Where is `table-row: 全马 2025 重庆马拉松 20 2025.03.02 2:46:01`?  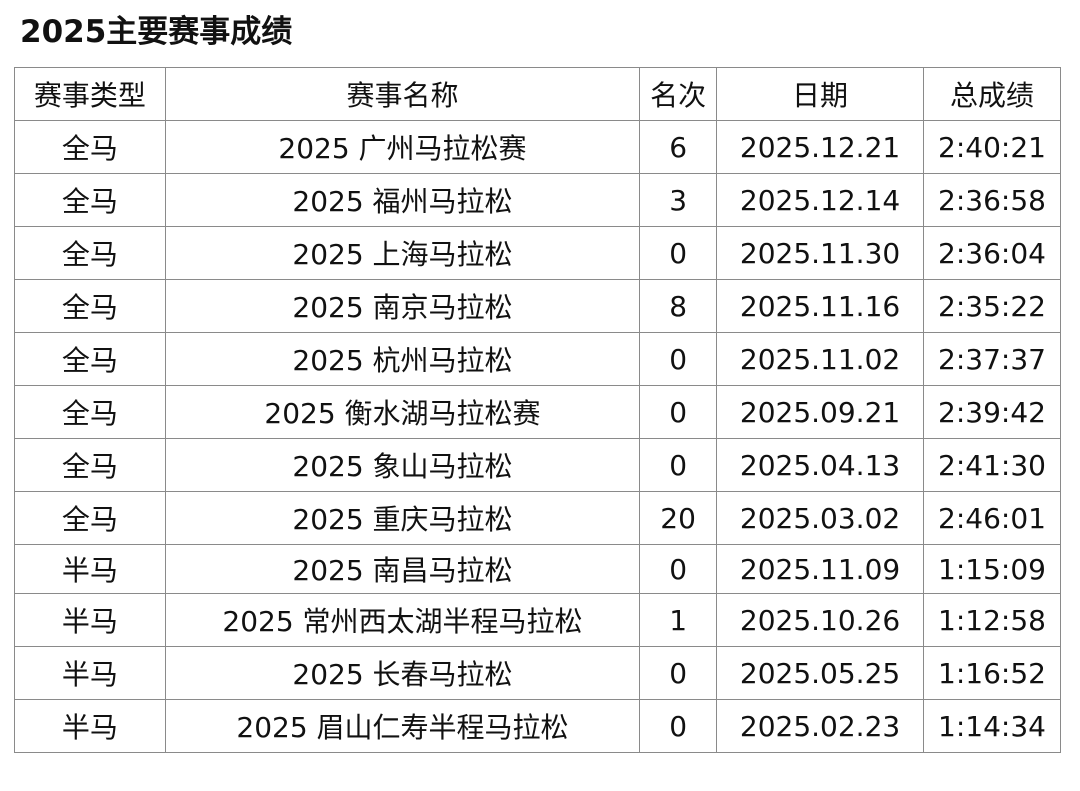
table-row: 全马 2025 重庆马拉松 20 2025.03.02 2:46:01 is located at coordinates (537, 518).